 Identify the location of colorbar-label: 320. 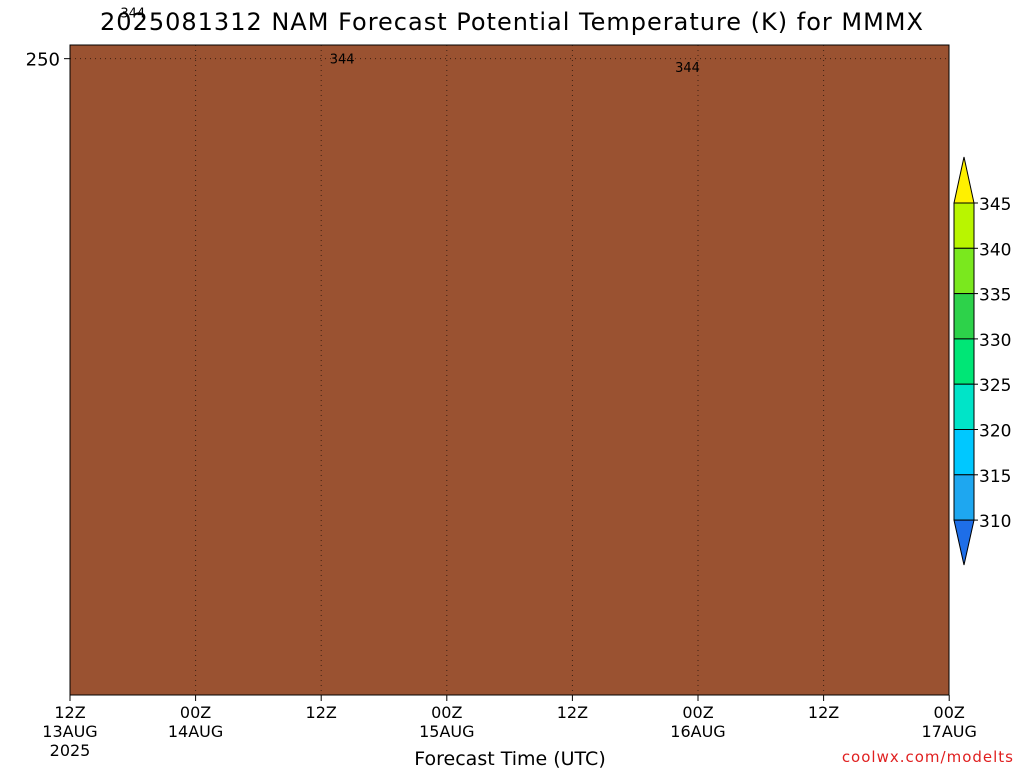
(995, 432).